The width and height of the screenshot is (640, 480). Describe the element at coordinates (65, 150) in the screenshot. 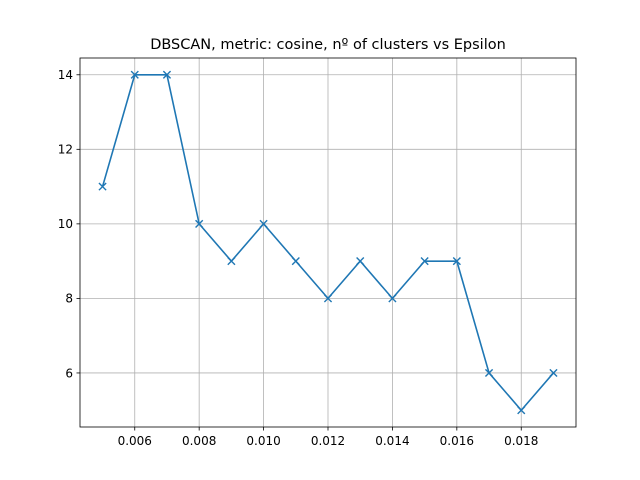

I see `y-tick-label: 12` at that location.